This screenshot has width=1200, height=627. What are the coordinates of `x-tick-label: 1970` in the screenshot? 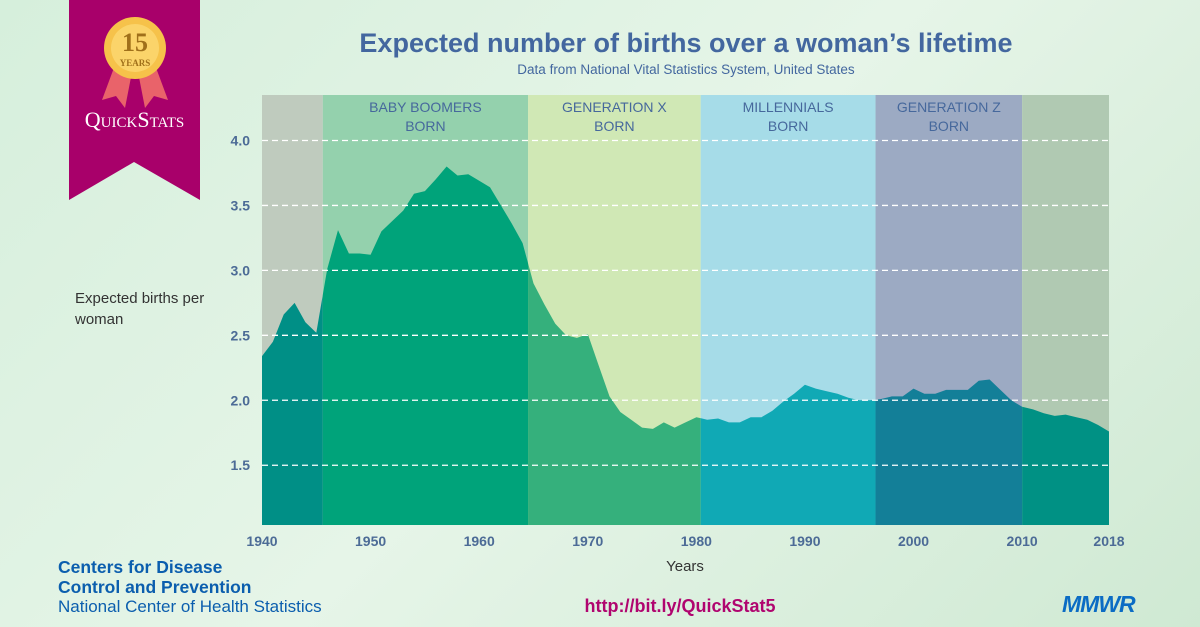 It's located at (587, 541).